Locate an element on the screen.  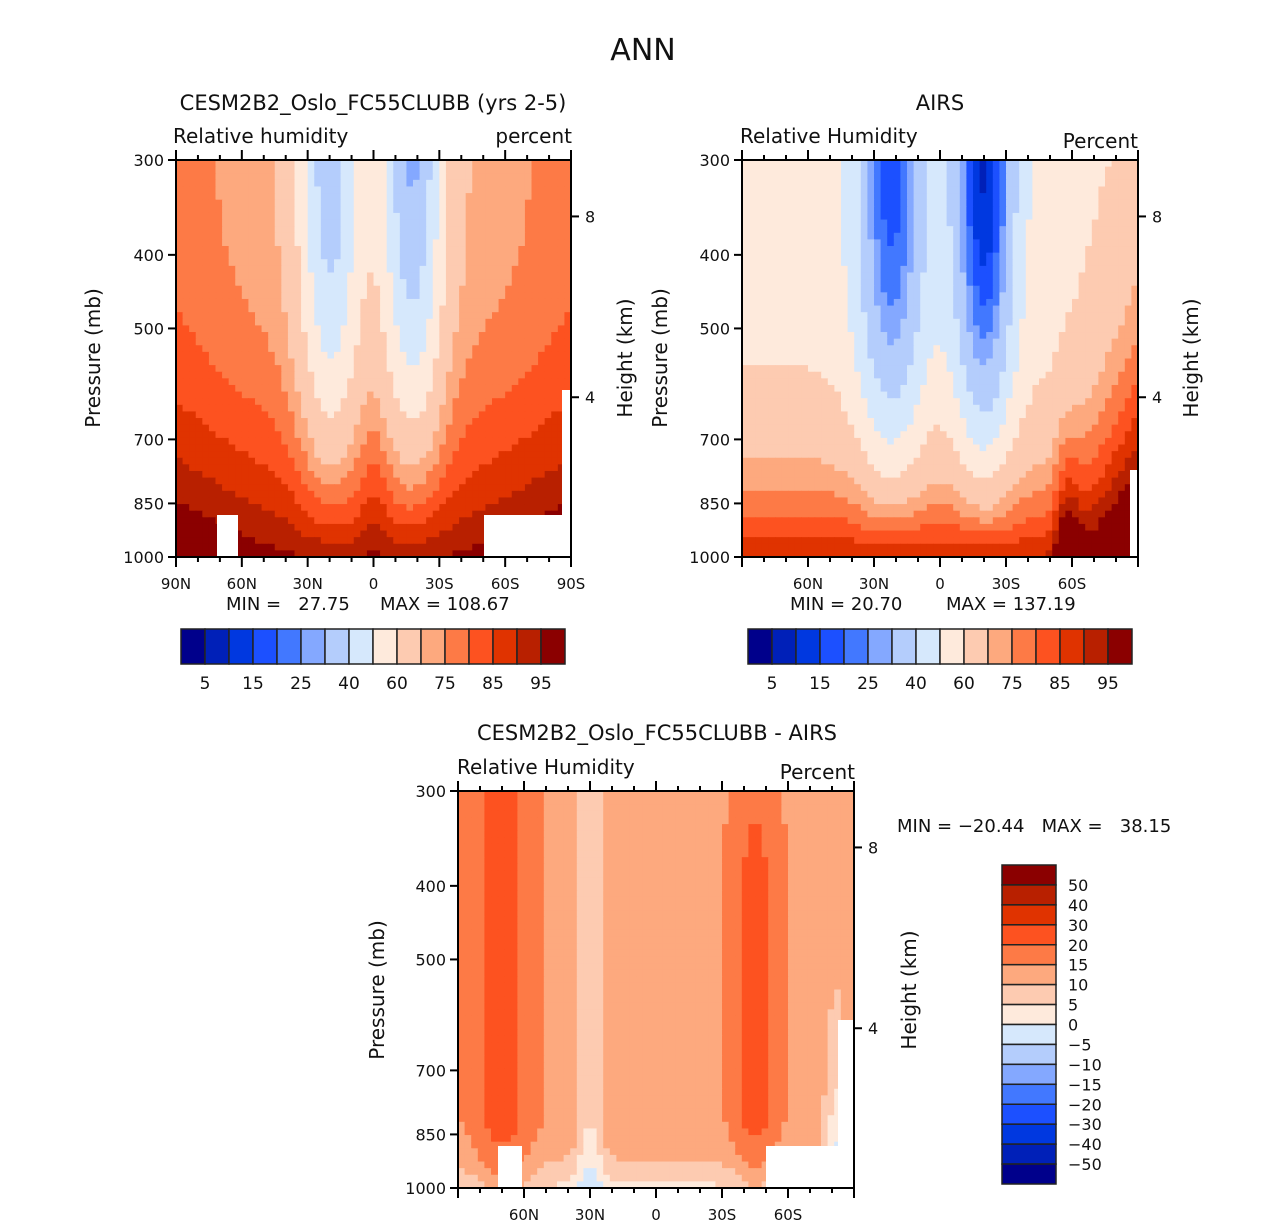
max-label: MAX = 108.67 is located at coordinates (445, 604).